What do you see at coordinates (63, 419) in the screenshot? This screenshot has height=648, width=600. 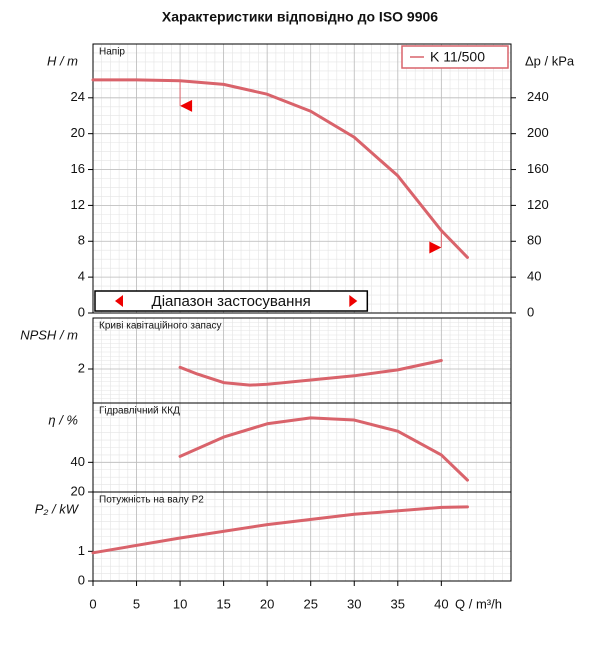 I see `y-axis-label: η / %` at bounding box center [63, 419].